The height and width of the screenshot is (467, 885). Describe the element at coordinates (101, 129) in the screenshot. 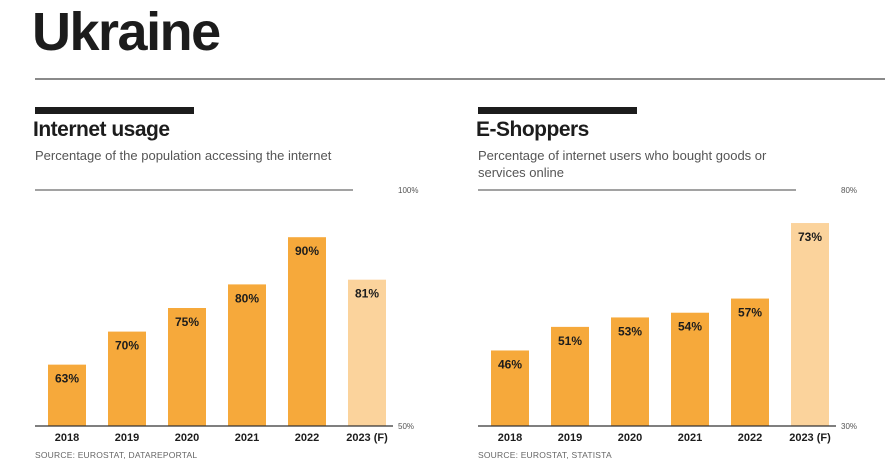

I see `panel-title: Internet usage` at that location.